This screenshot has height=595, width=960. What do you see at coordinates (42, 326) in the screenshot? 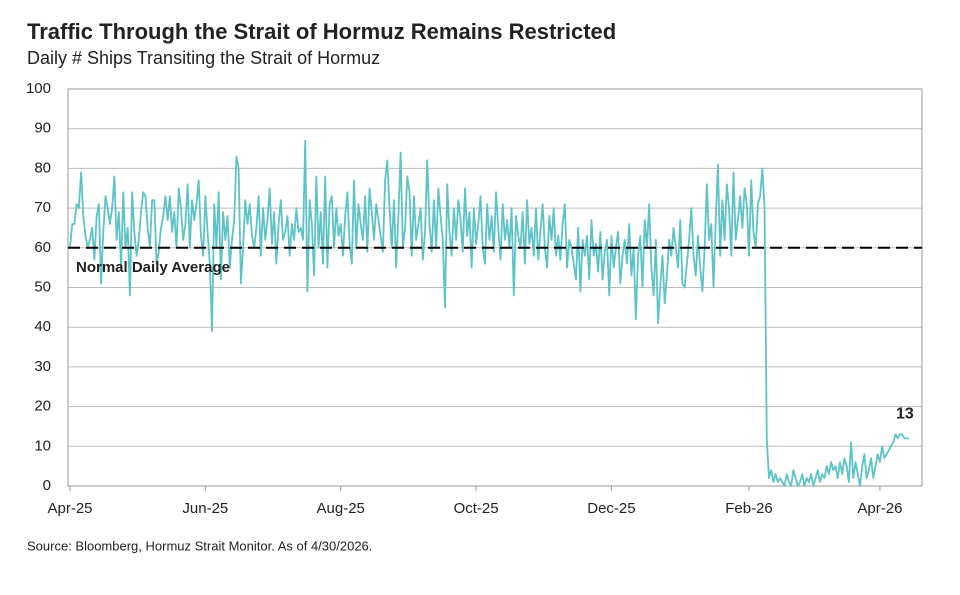
I see `y-tick-label: 40` at bounding box center [42, 326].